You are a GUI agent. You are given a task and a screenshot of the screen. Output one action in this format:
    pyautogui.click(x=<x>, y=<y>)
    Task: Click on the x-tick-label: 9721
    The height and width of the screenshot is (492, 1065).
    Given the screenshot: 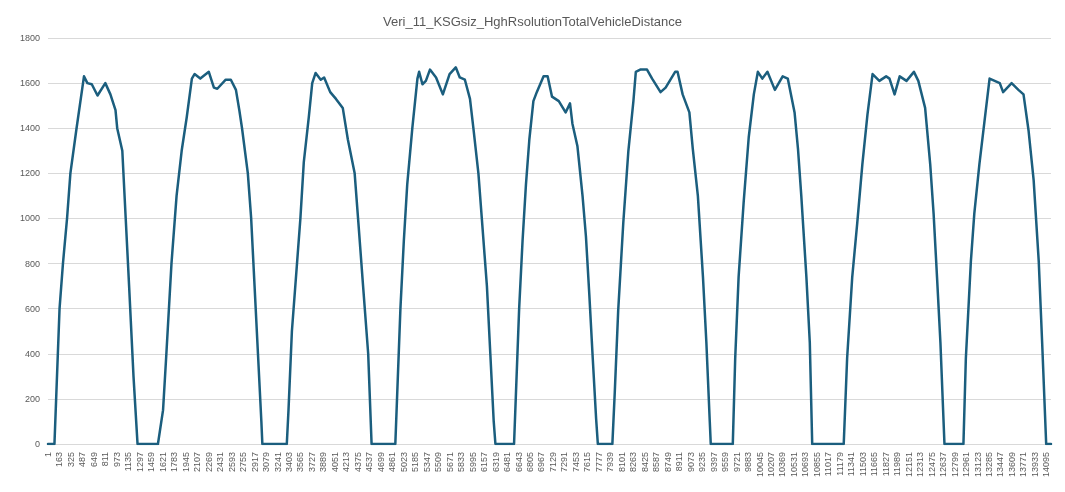 What is the action you would take?
    pyautogui.click(x=736, y=462)
    